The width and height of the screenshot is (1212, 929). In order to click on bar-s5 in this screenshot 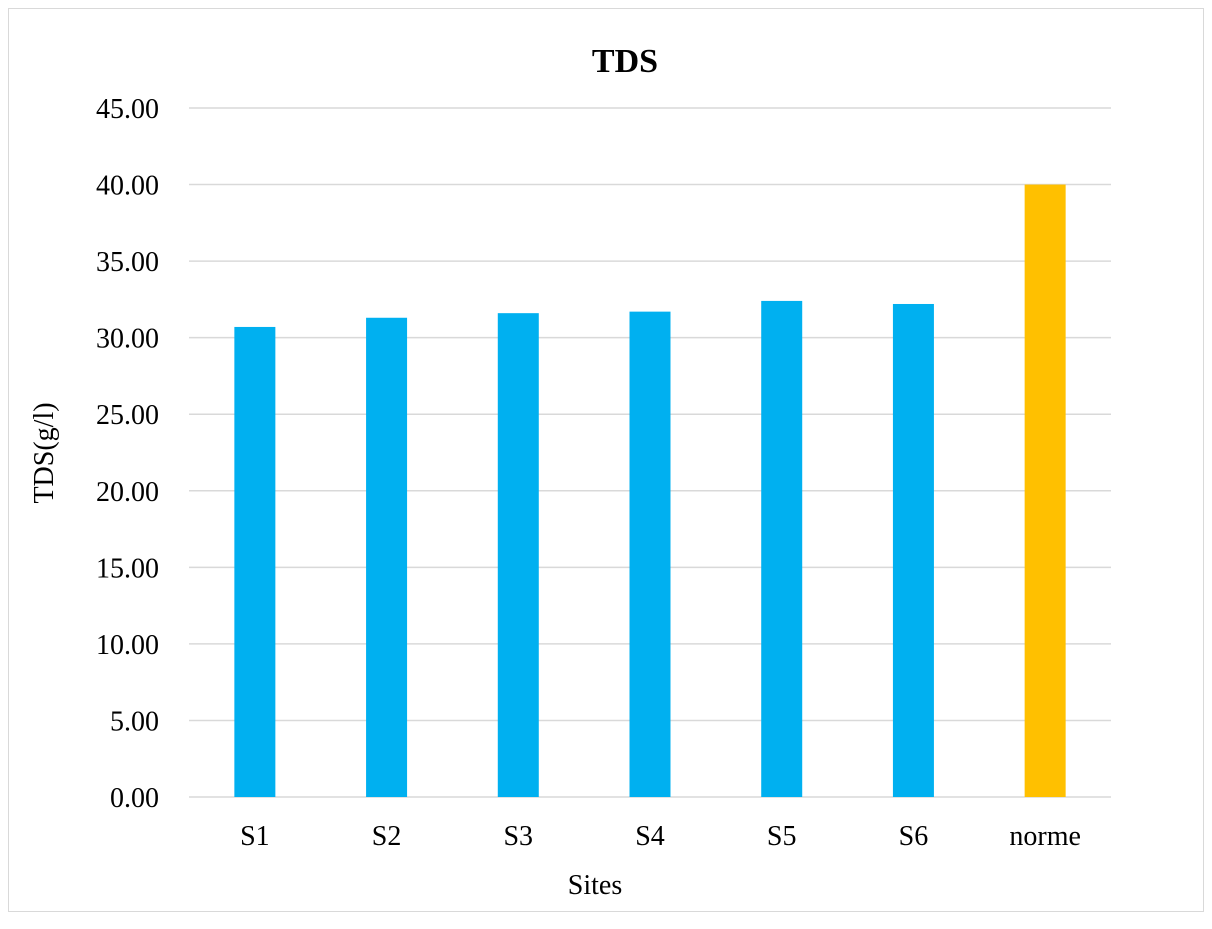, I will do `click(782, 548)`.